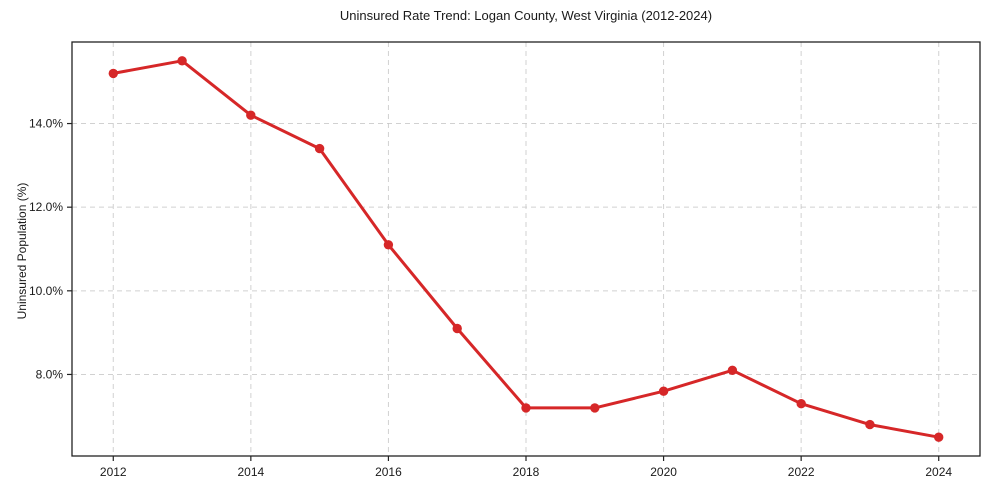  Describe the element at coordinates (663, 472) in the screenshot. I see `x-tick-label-2020: 2020` at that location.